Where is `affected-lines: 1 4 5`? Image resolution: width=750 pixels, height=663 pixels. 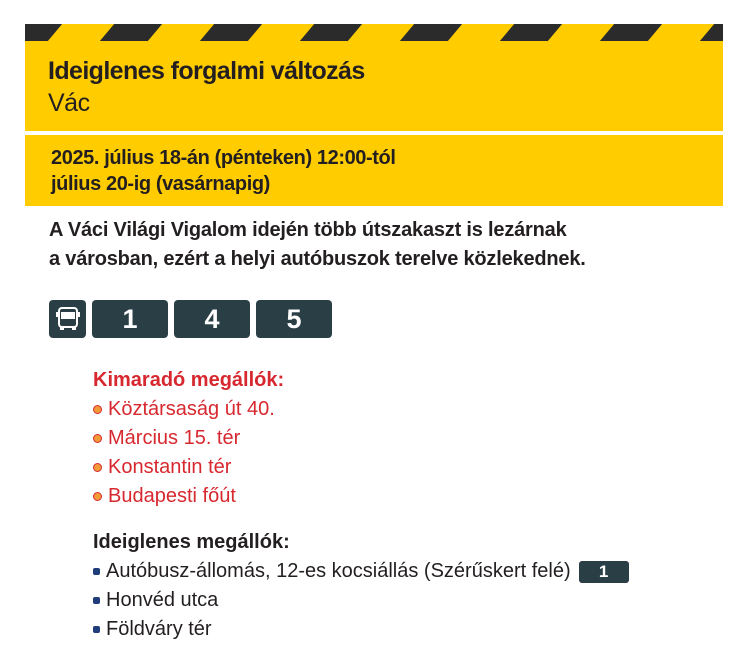
affected-lines: 1 4 5 is located at coordinates (190, 319).